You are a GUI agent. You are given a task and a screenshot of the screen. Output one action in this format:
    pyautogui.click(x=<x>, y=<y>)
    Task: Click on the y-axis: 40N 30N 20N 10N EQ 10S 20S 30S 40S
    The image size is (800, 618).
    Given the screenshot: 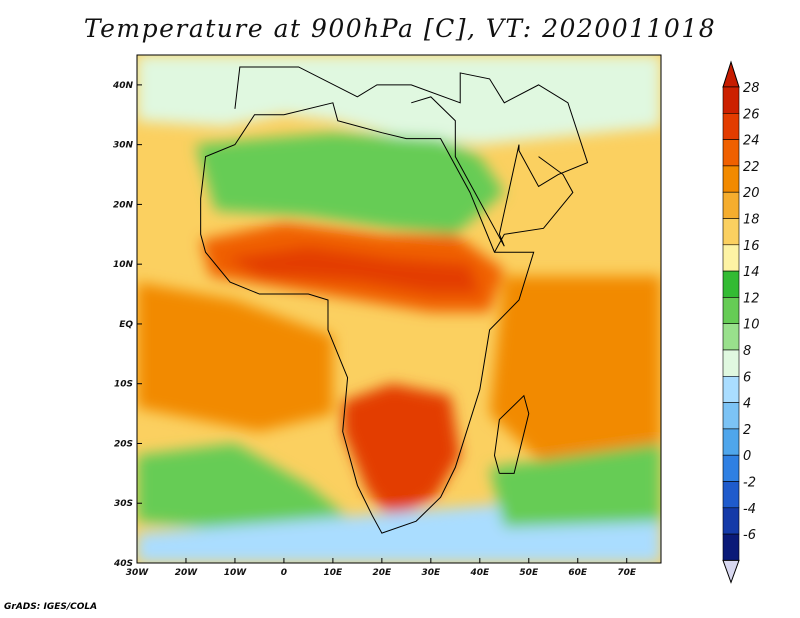 What is the action you would take?
    pyautogui.click(x=127, y=325)
    